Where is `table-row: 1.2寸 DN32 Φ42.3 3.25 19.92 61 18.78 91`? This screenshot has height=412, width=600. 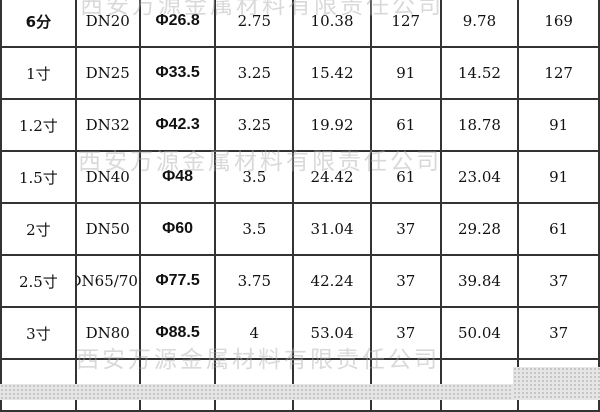 table-row: 1.2寸 DN32 Φ42.3 3.25 19.92 61 18.78 91 is located at coordinates (300, 125).